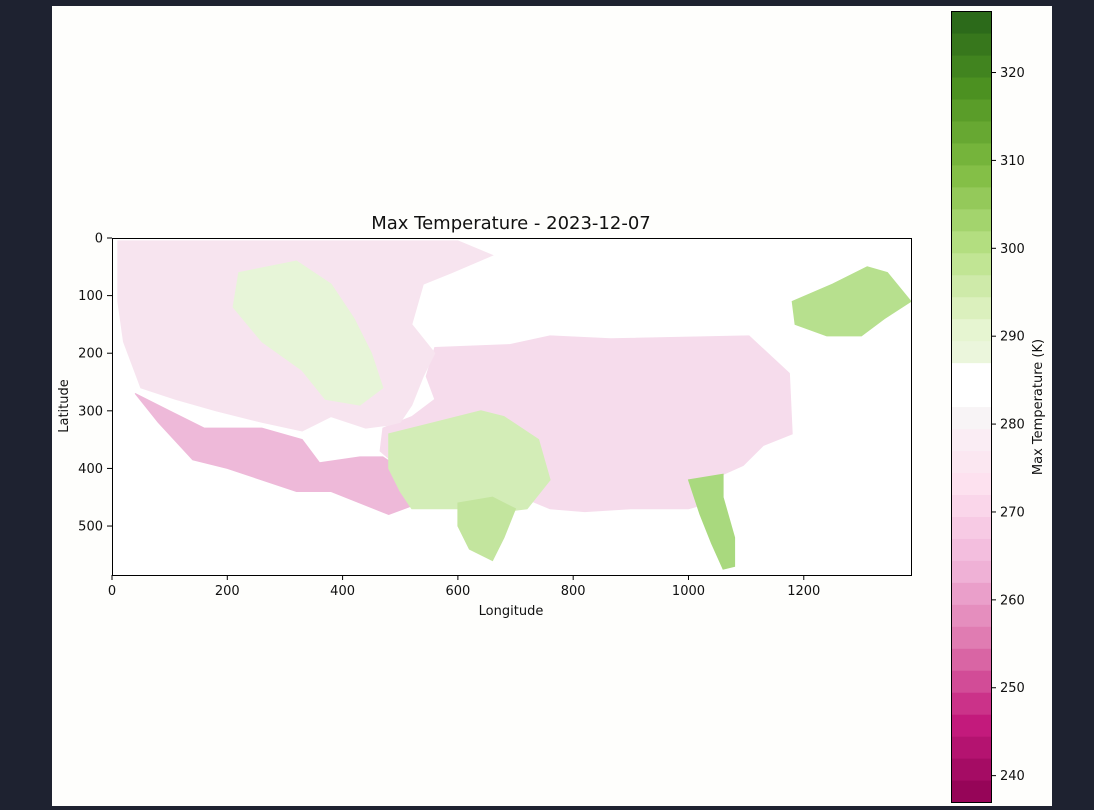  I want to click on x-axis-label: Longitude, so click(511, 611).